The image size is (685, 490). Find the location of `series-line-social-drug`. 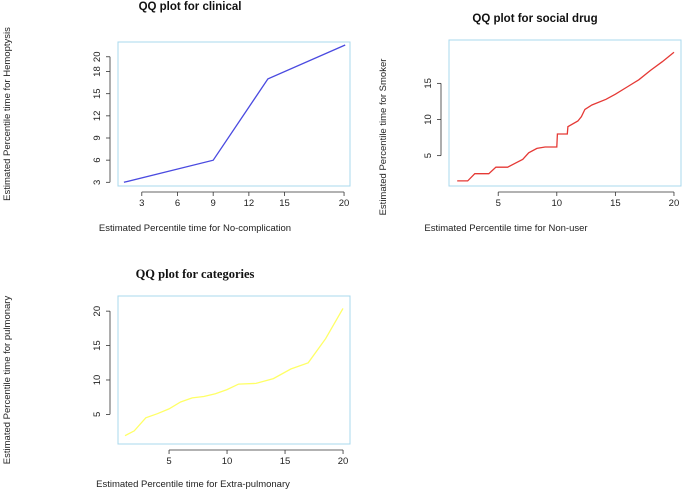

series-line-social-drug is located at coordinates (566, 116).